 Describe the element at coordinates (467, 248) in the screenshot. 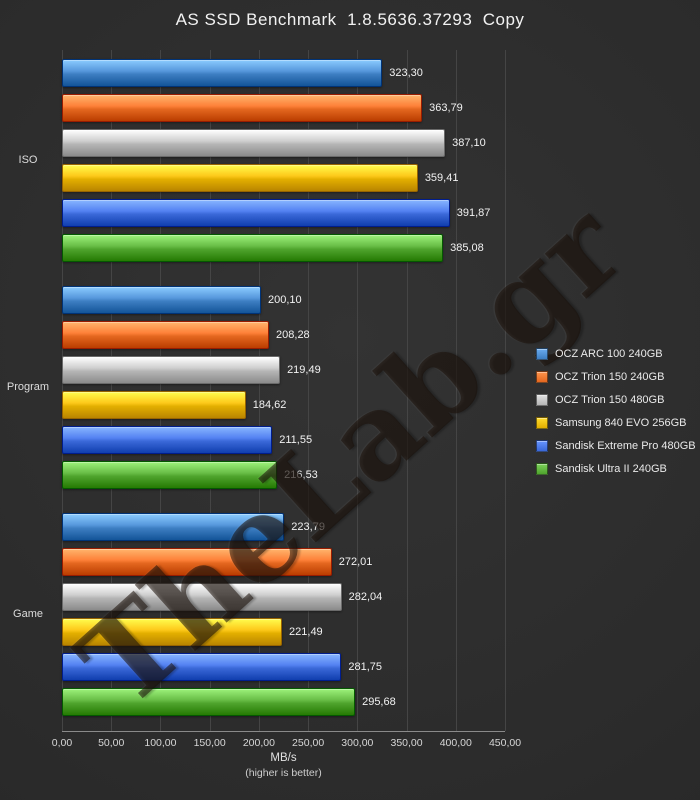

I see `bar-value-label: 385,08` at that location.